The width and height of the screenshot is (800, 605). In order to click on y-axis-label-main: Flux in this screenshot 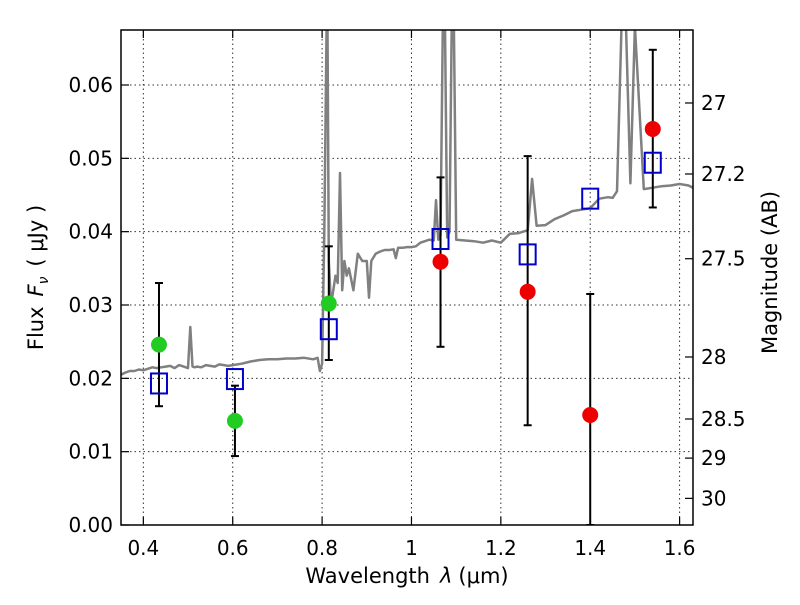, I will do `click(36, 328)`.